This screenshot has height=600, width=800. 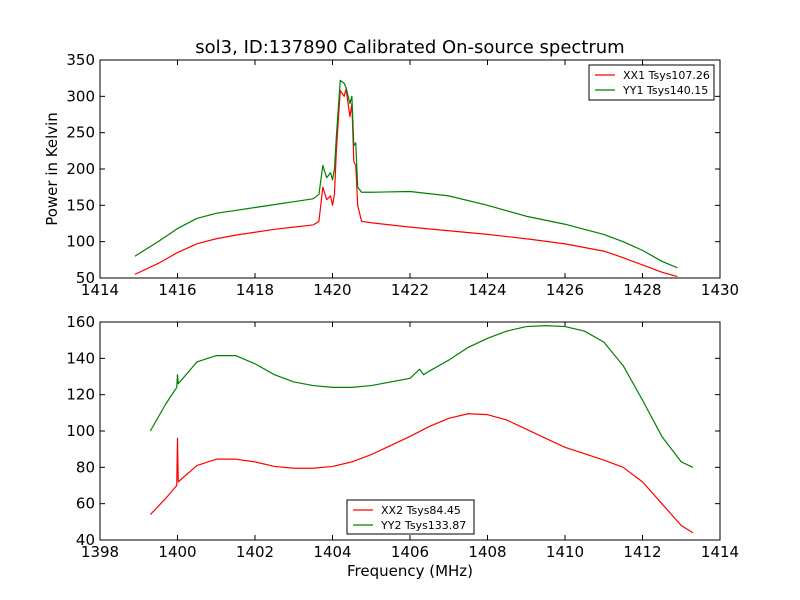 What do you see at coordinates (332, 552) in the screenshot?
I see `bottom-x-tick-label: 1404` at bounding box center [332, 552].